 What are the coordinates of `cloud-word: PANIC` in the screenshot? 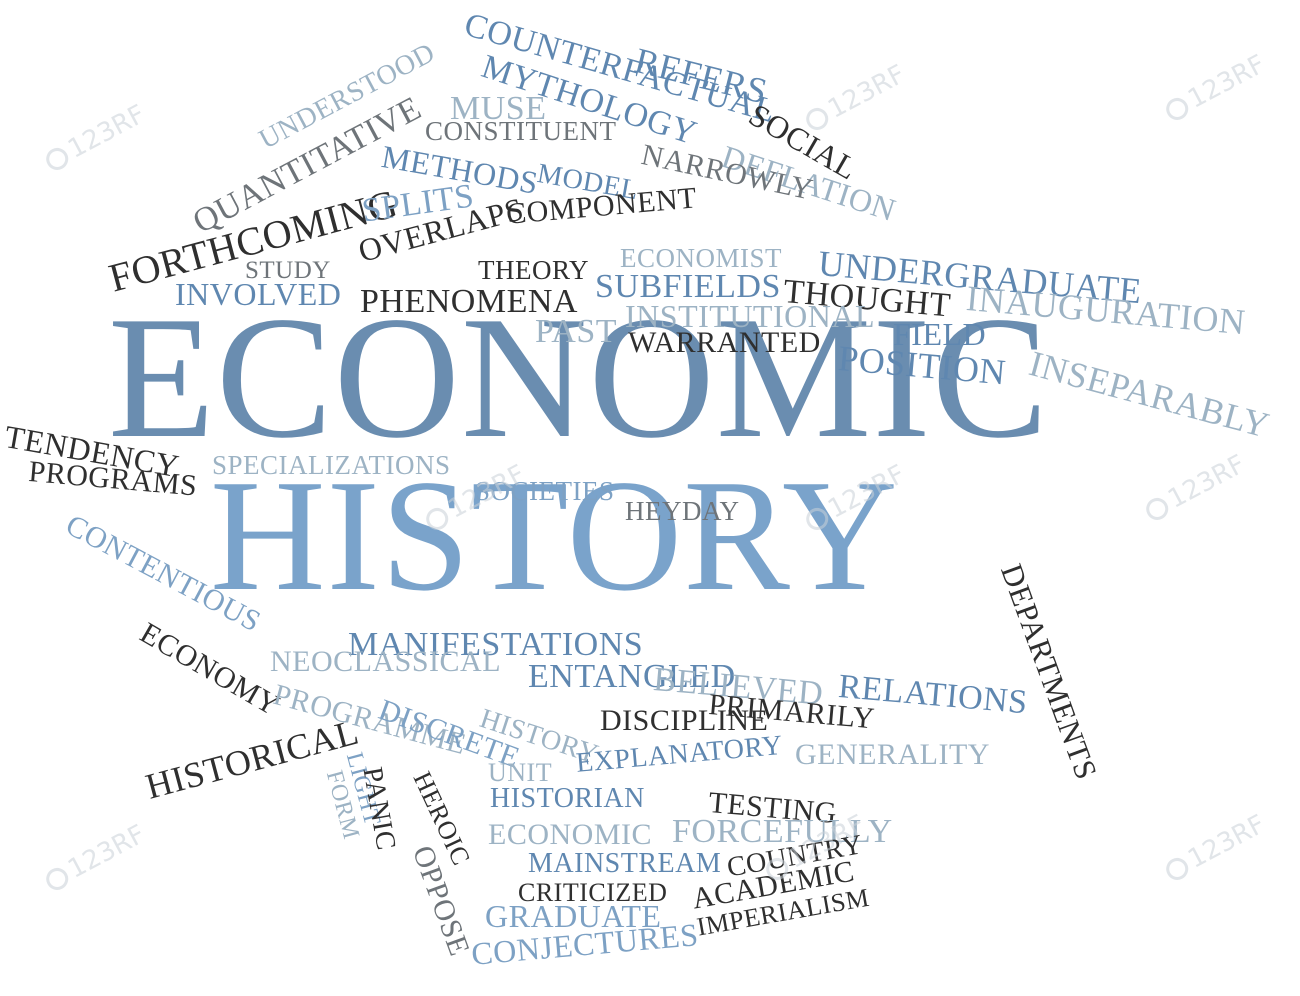 It's located at (379, 808).